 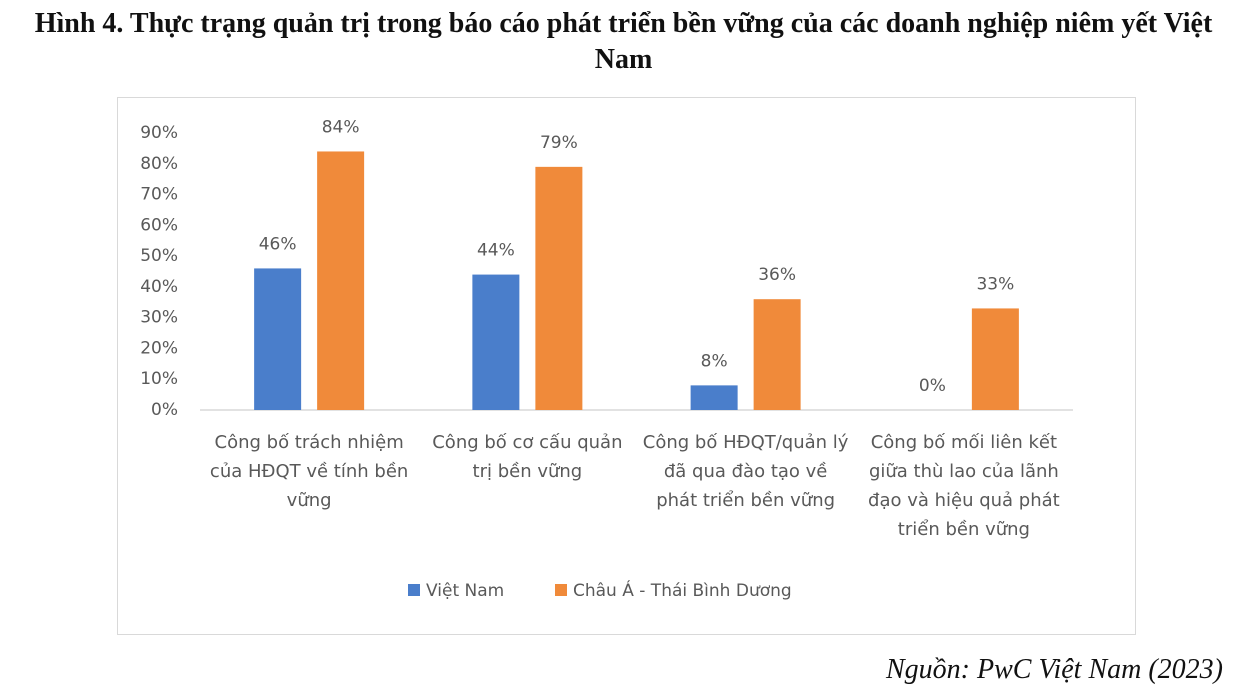 What do you see at coordinates (159, 379) in the screenshot?
I see `y-tick-label: 10%` at bounding box center [159, 379].